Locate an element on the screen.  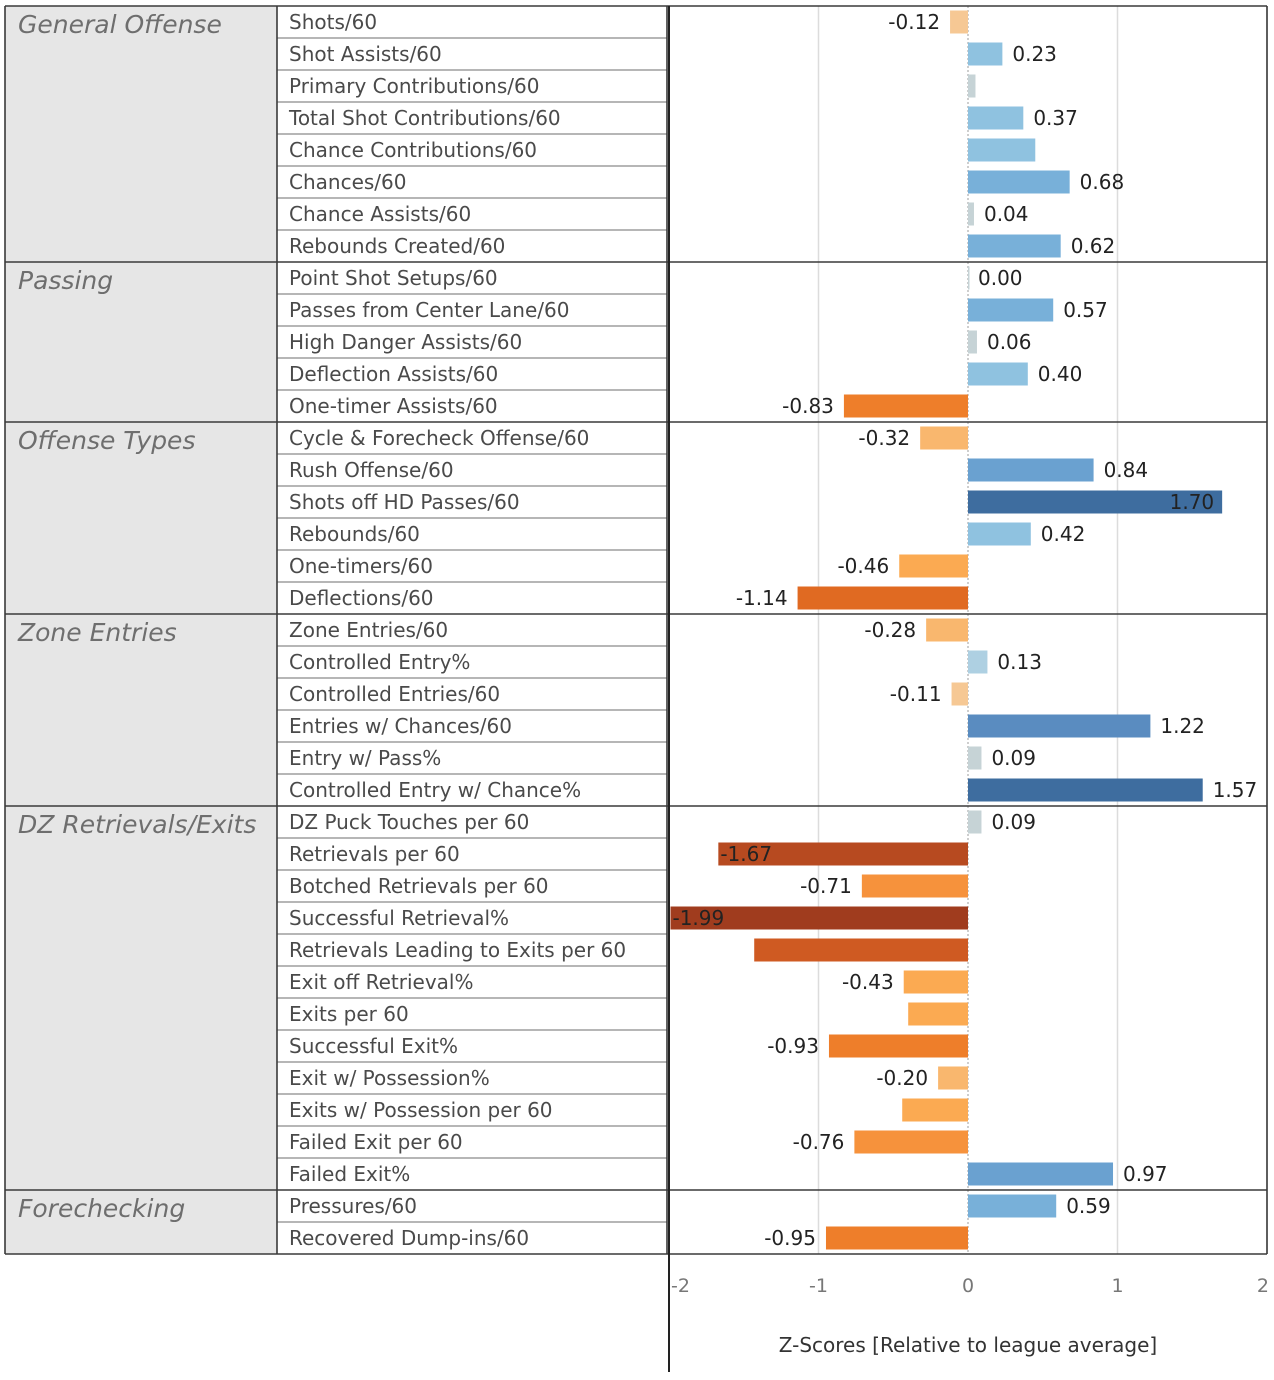
metric-label: Failed Exit% is located at coordinates (349, 1174).